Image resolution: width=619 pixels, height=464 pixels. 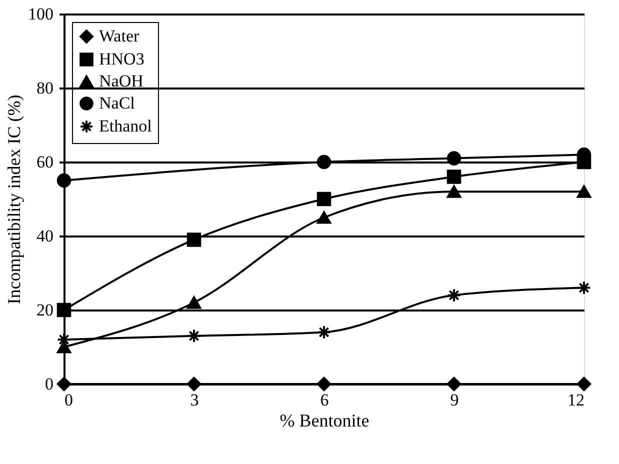 I want to click on y-tick-label: 100, so click(x=41, y=14).